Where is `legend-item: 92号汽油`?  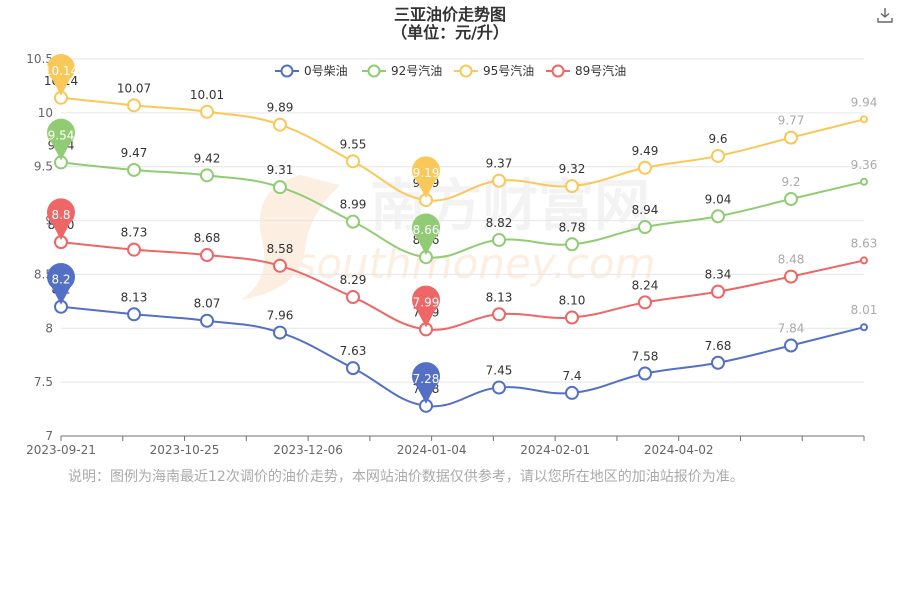 legend-item: 92号汽油 is located at coordinates (402, 70).